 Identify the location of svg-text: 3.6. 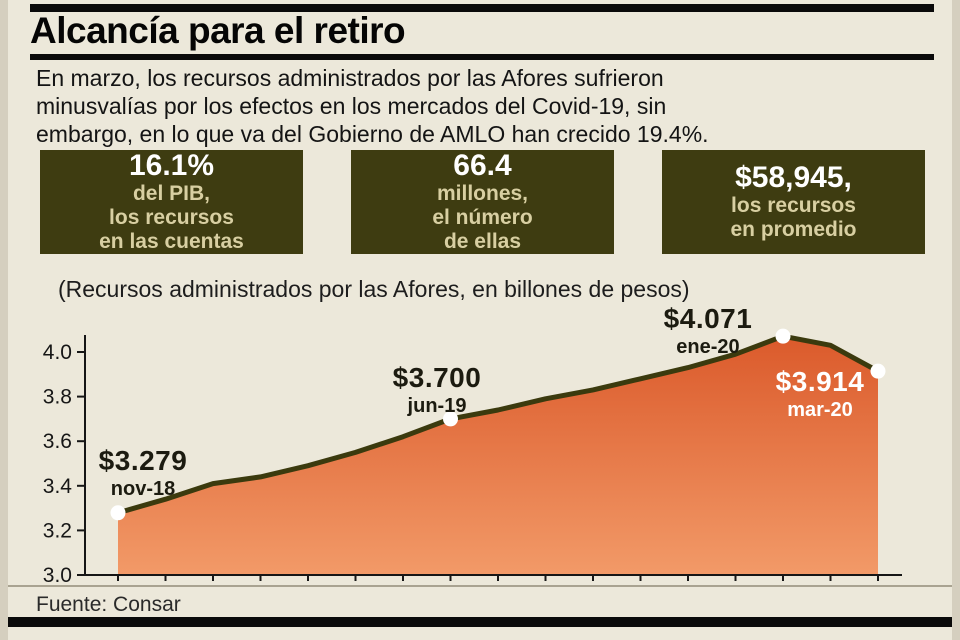
(57, 441).